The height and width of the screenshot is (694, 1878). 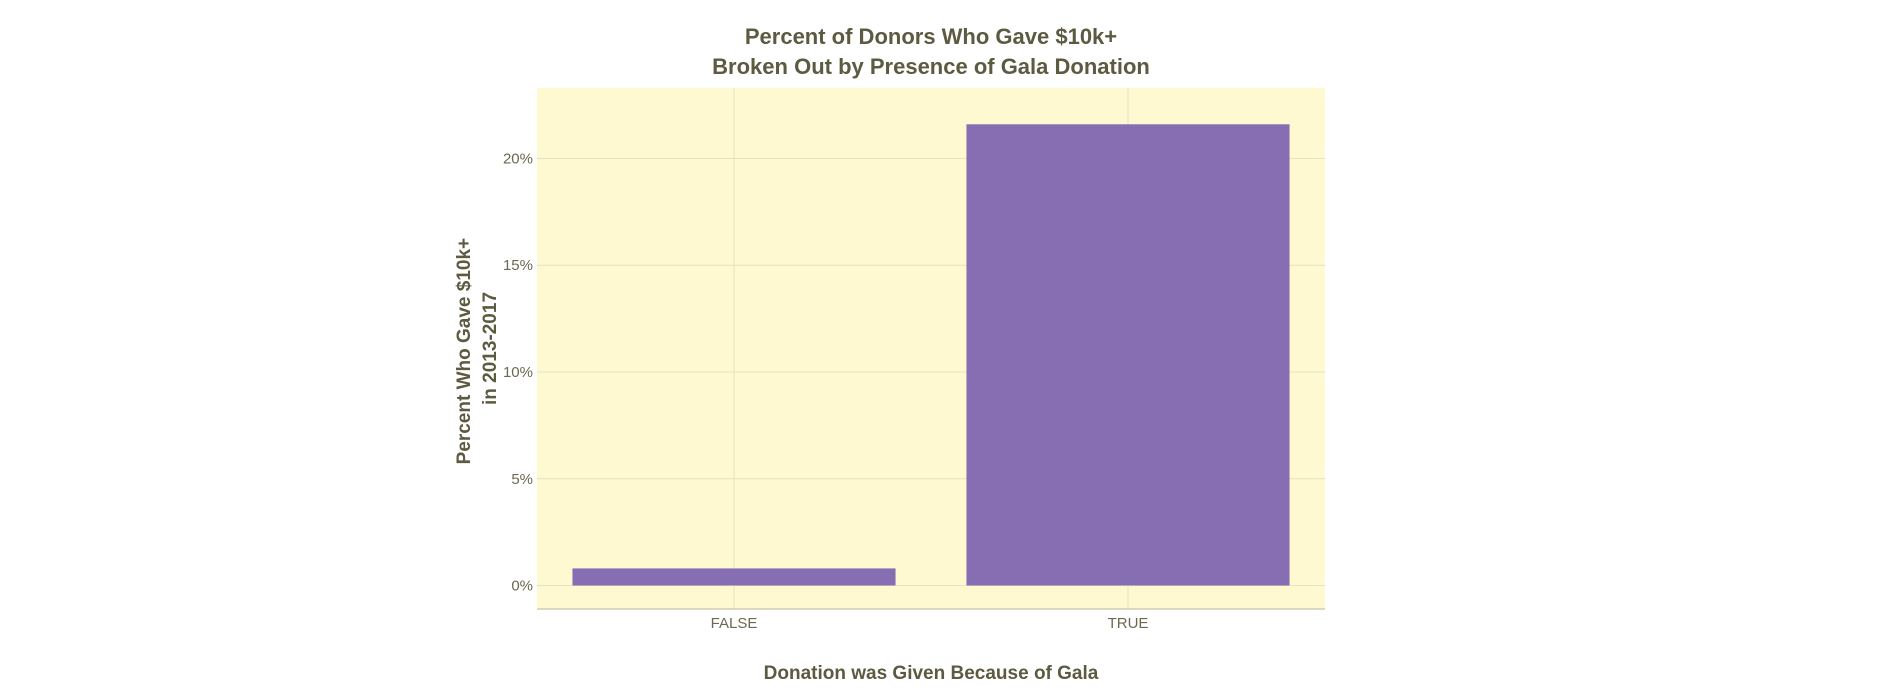 I want to click on bar-true, so click(x=1128, y=355).